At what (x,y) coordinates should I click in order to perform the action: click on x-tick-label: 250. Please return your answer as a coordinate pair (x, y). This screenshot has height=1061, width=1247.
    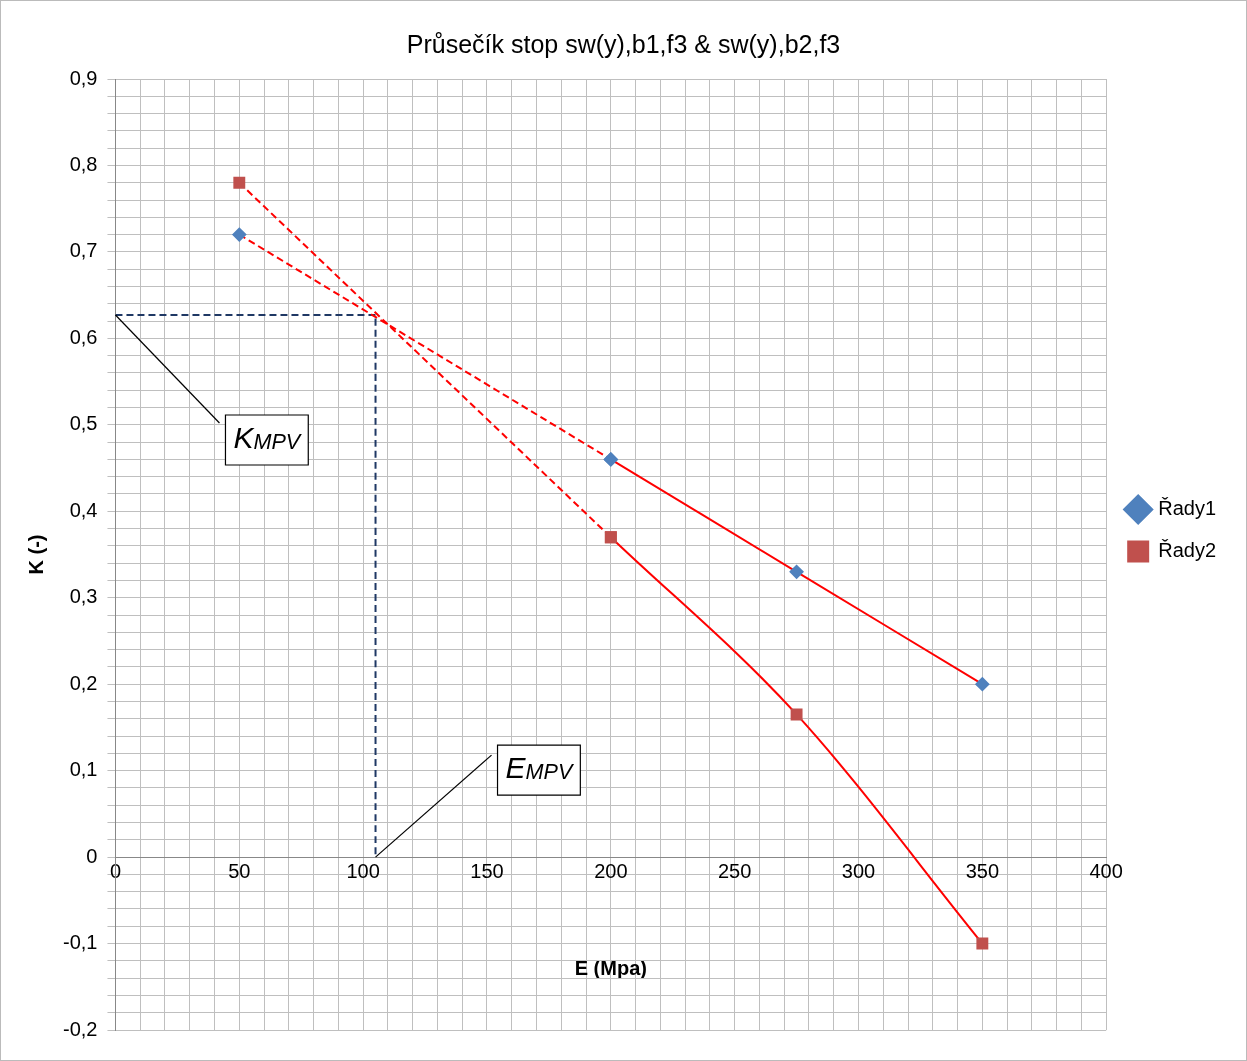
    Looking at the image, I should click on (734, 870).